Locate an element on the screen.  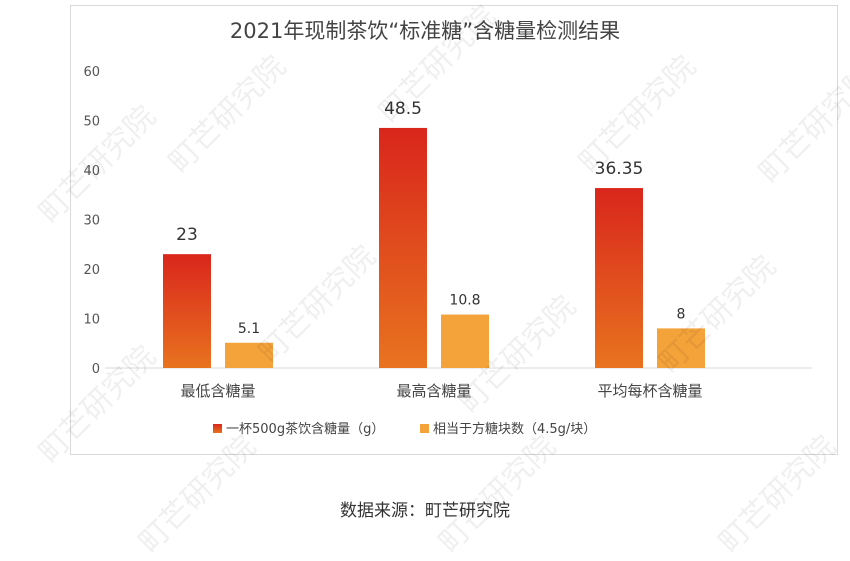
data-label: 36.35 is located at coordinates (619, 169).